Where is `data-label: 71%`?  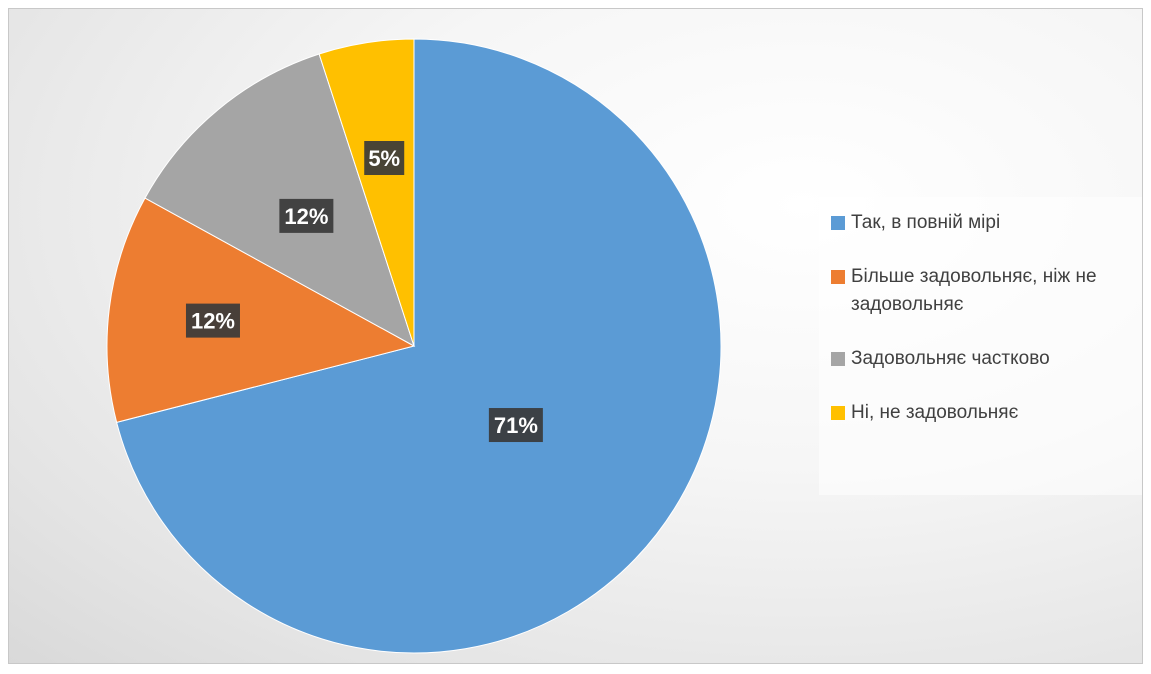
data-label: 71% is located at coordinates (515, 425).